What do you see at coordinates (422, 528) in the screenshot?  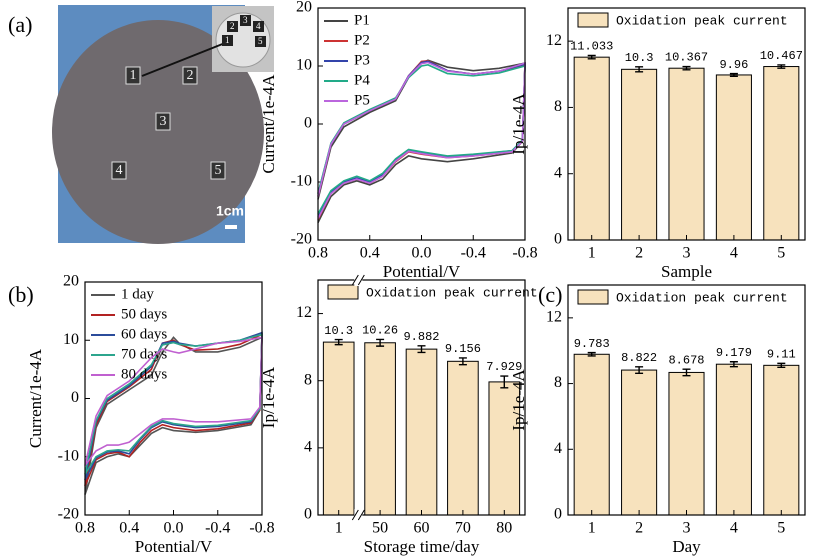 I see `x-tick-label: 60` at bounding box center [422, 528].